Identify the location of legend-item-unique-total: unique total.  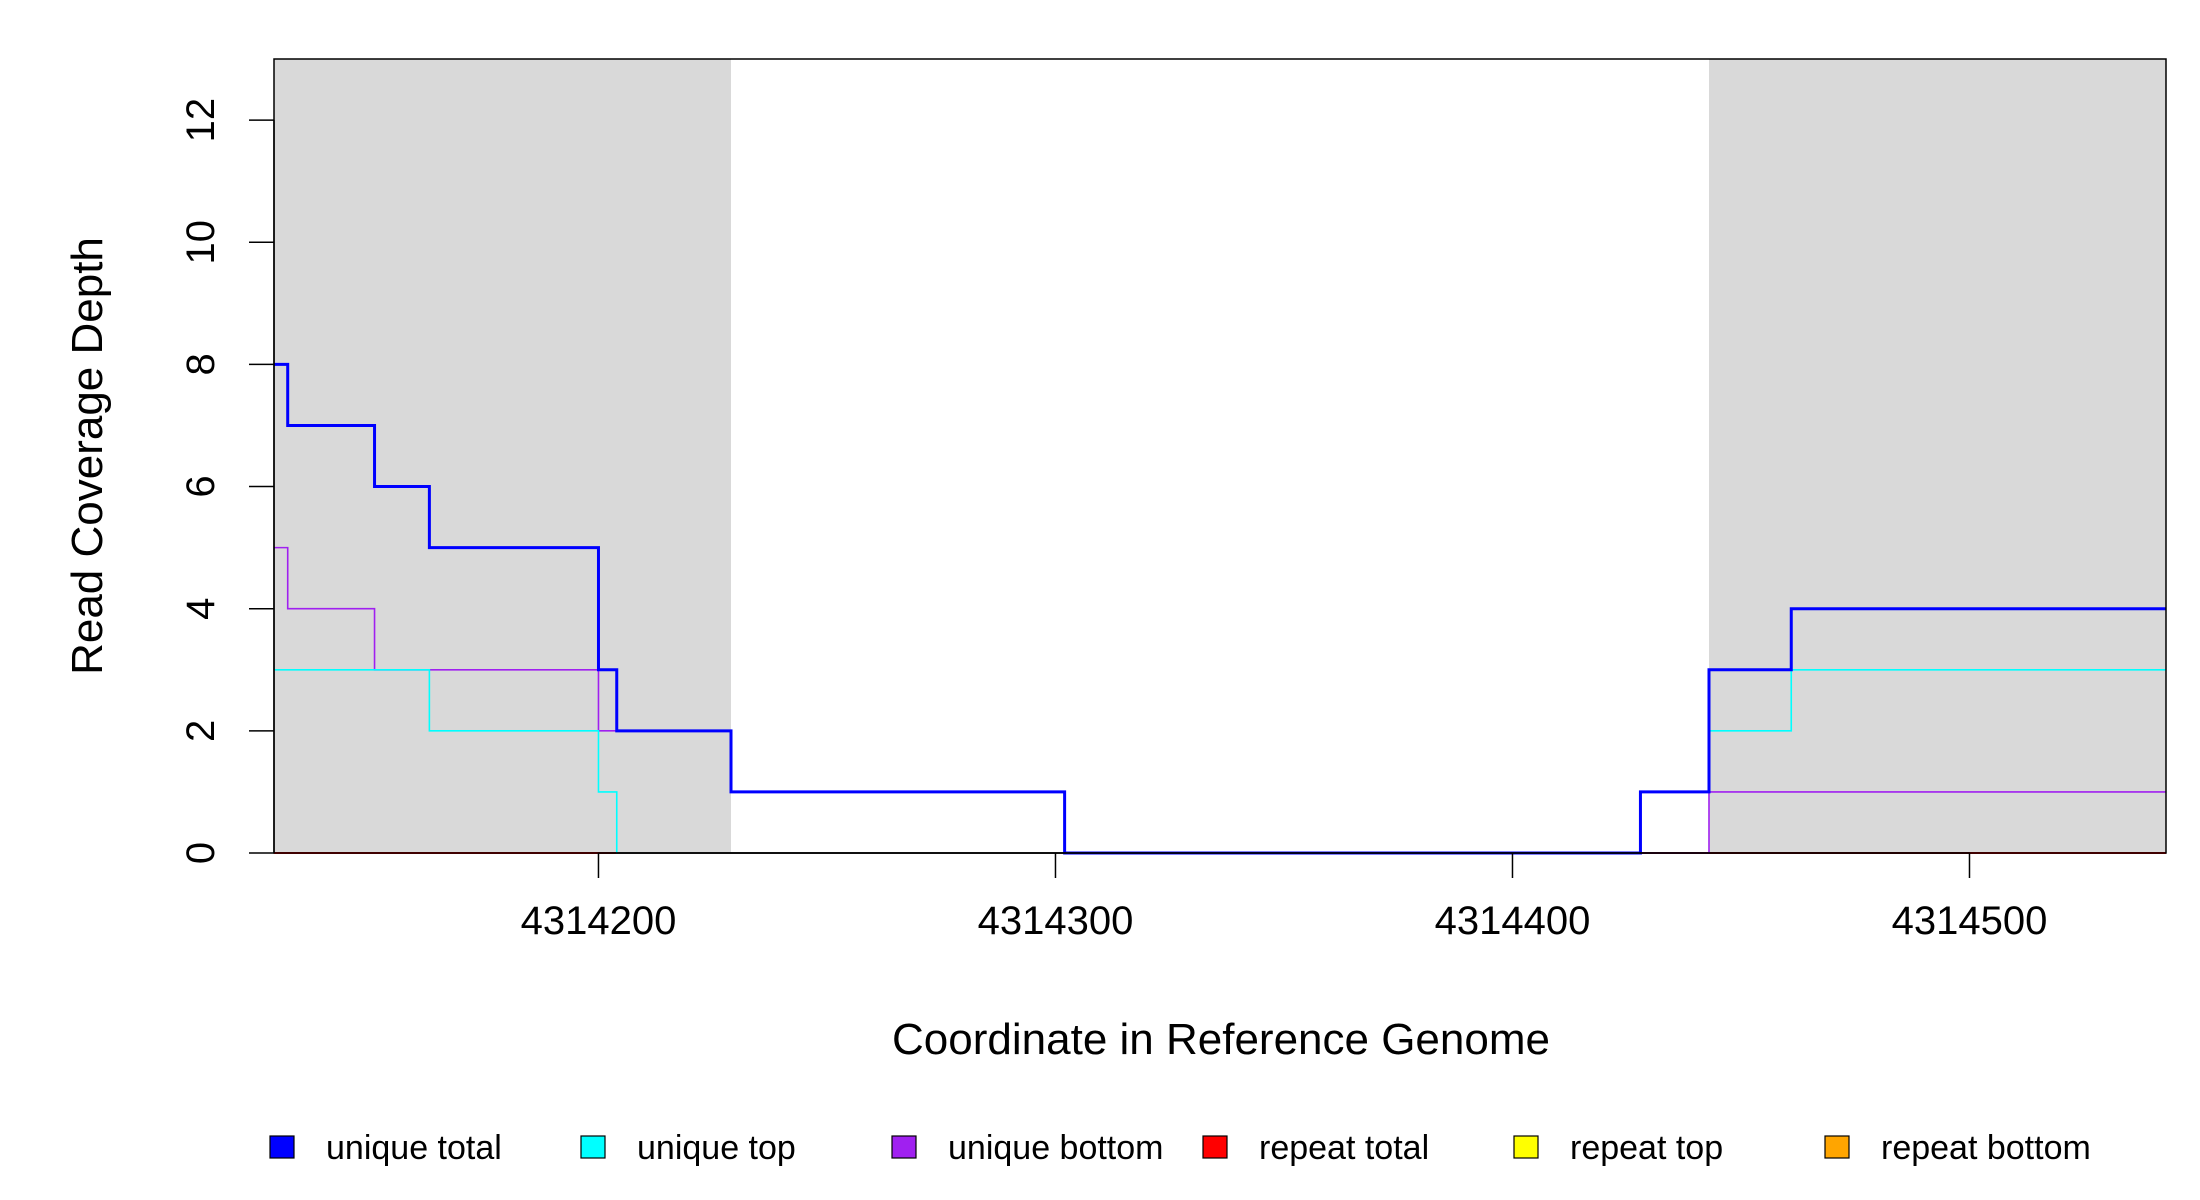
(385, 1148).